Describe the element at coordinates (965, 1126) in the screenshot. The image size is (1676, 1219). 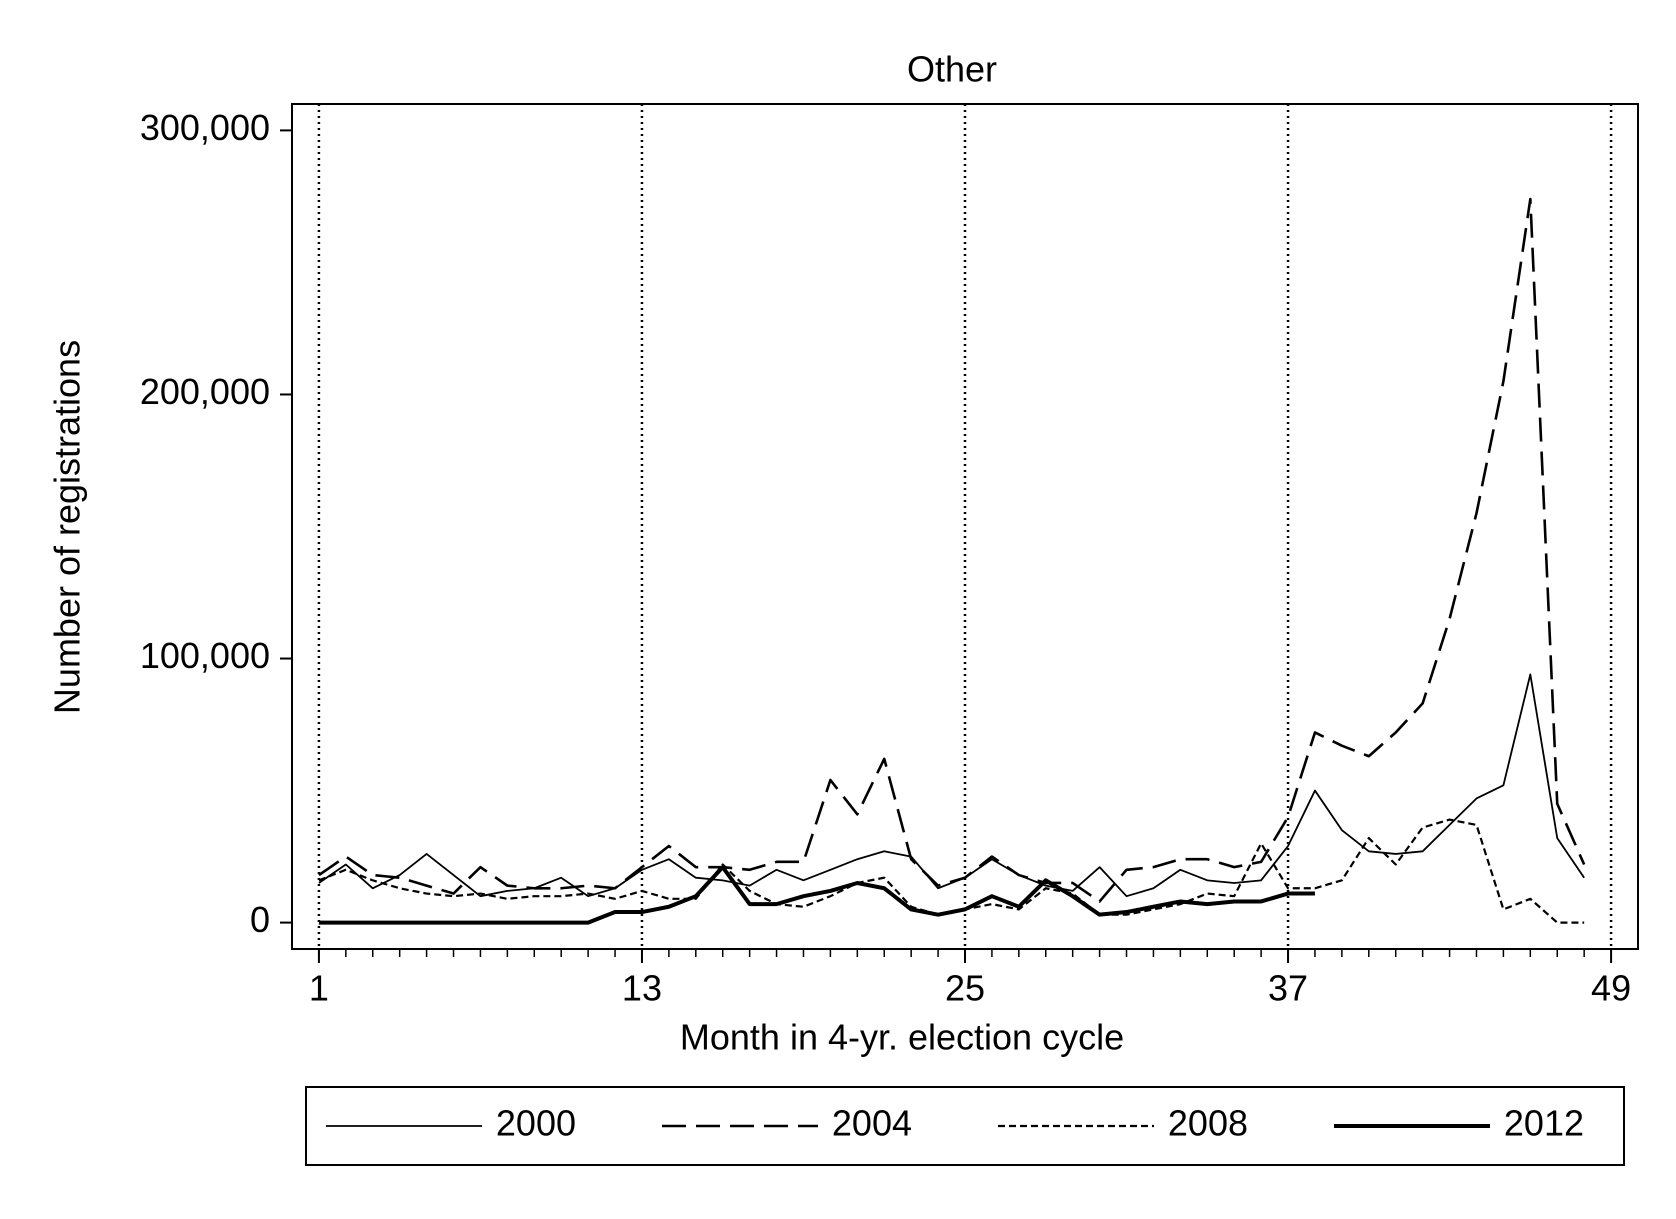
I see `legend-frame` at that location.